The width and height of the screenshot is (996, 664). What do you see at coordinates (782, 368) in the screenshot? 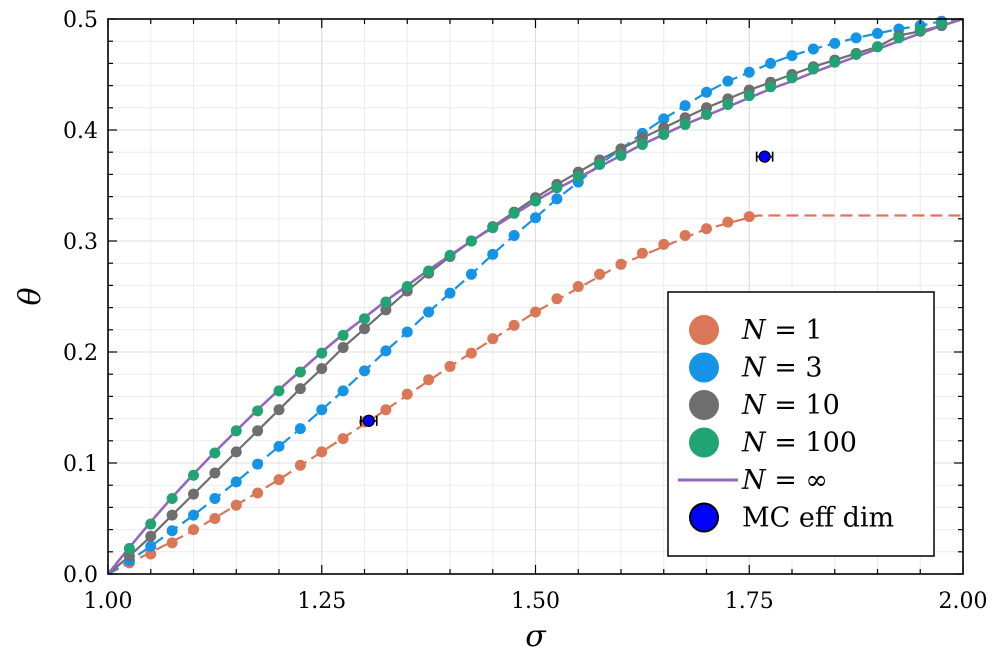
I see `legend-entry-label: N = 3` at bounding box center [782, 368].